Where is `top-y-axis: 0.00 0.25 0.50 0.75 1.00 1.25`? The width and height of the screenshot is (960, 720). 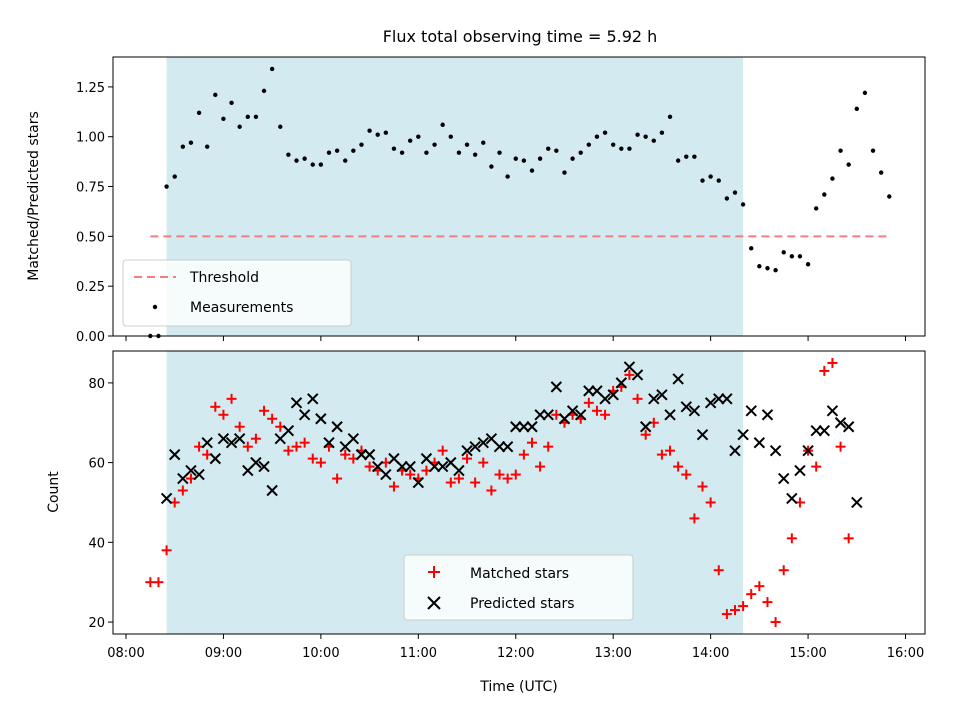
top-y-axis: 0.00 0.25 0.50 0.75 1.00 1.25 is located at coordinates (94, 213).